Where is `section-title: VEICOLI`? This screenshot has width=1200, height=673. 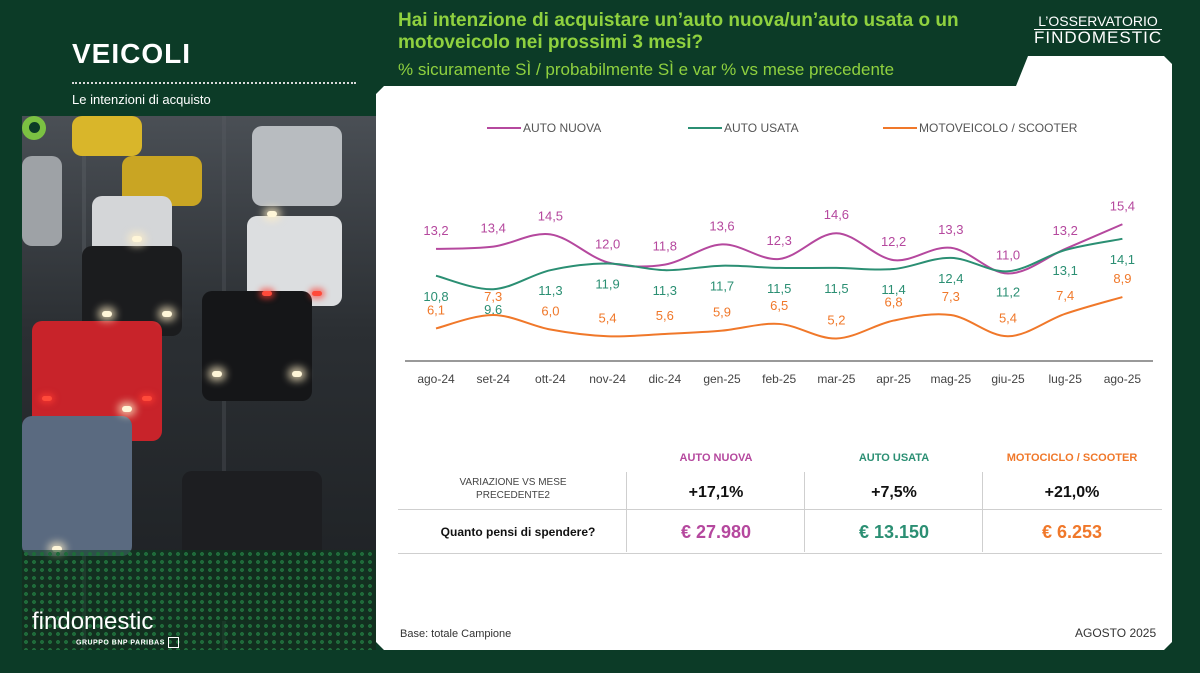
section-title: VEICOLI is located at coordinates (132, 53).